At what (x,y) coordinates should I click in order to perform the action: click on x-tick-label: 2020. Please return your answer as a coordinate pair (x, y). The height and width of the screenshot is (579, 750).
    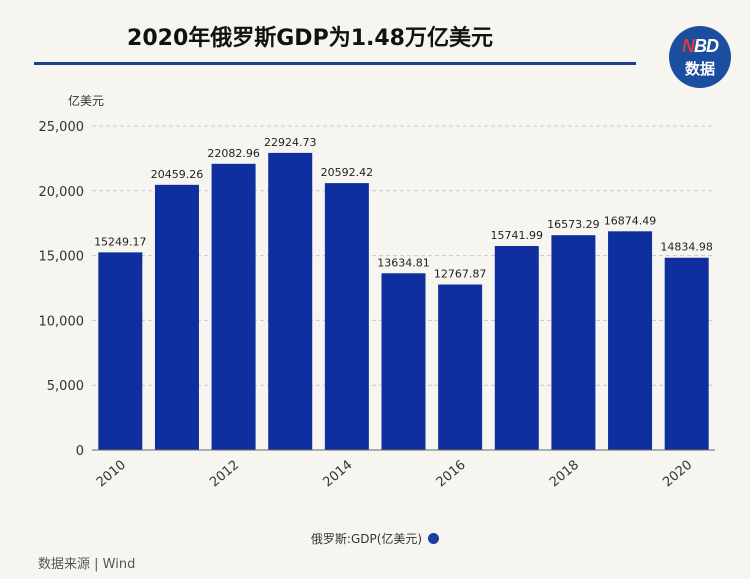
    Looking at the image, I should click on (677, 474).